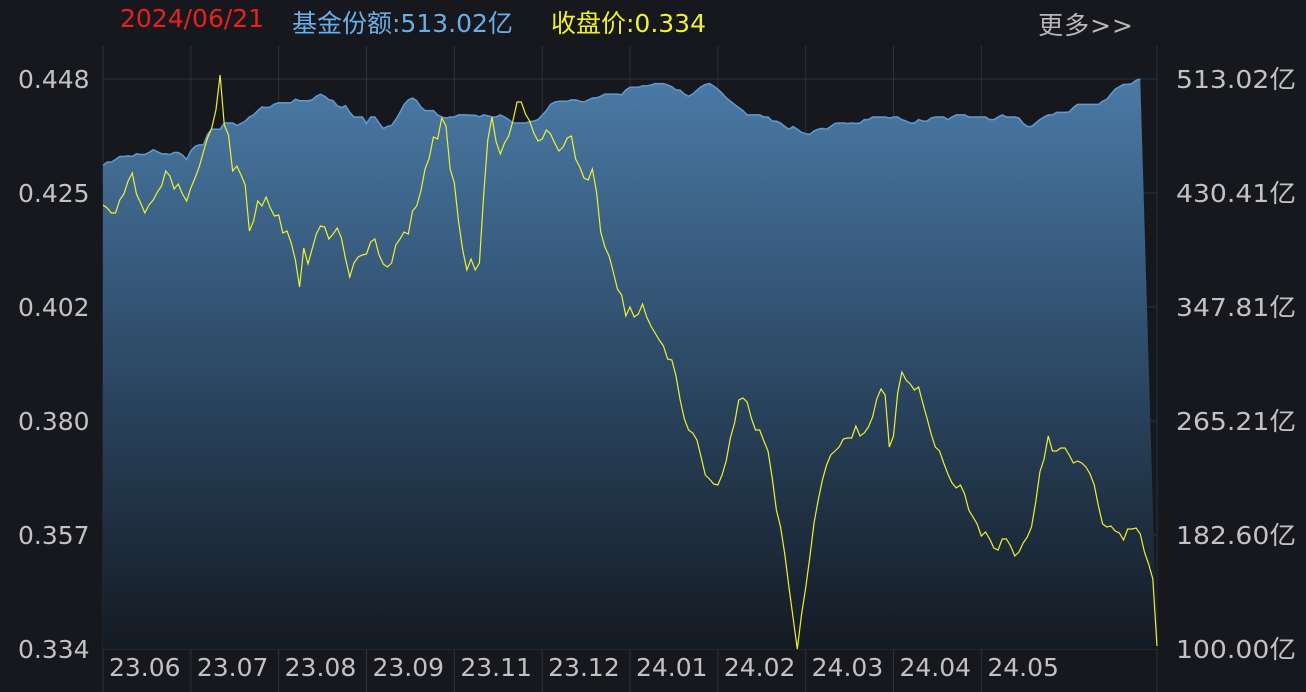 The height and width of the screenshot is (692, 1306). What do you see at coordinates (402, 23) in the screenshot?
I see `fund-share-readout: 基金份额:513.02亿` at bounding box center [402, 23].